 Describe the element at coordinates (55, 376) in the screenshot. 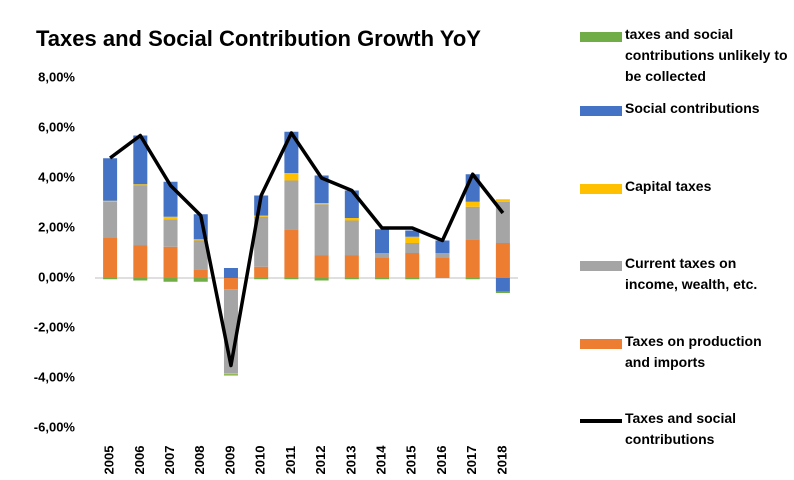

I see `y-tick-label: -4,00%` at that location.